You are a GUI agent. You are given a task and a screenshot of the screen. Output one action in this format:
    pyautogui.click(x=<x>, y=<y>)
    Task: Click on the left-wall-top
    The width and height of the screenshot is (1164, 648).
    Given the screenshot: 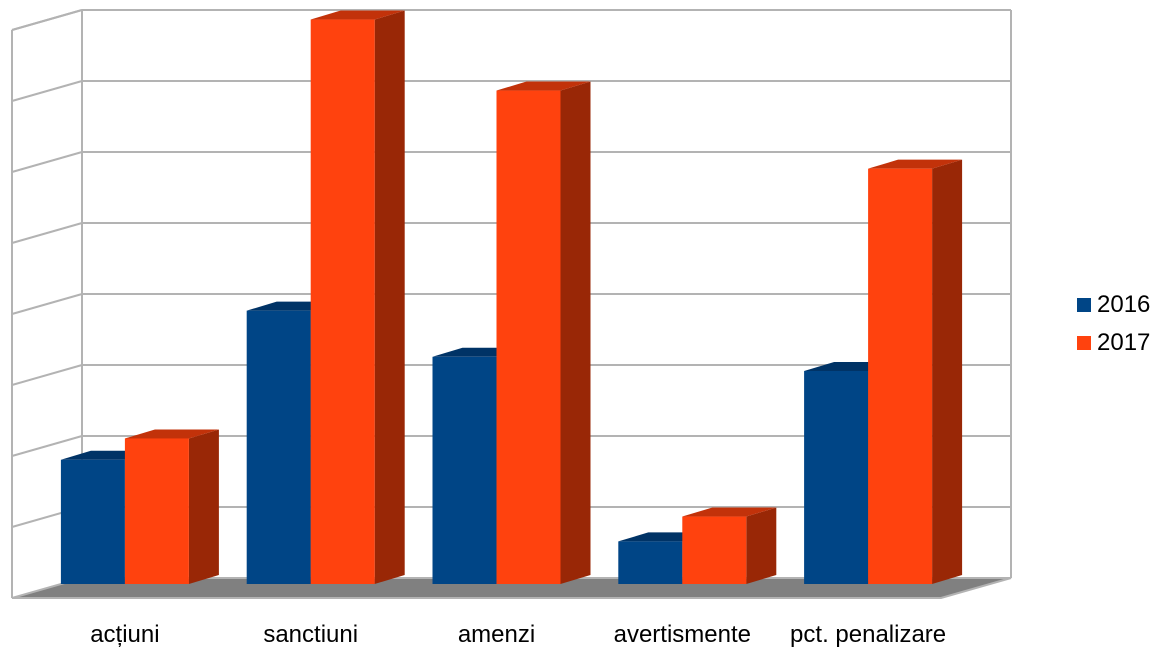 What is the action you would take?
    pyautogui.click(x=47, y=20)
    